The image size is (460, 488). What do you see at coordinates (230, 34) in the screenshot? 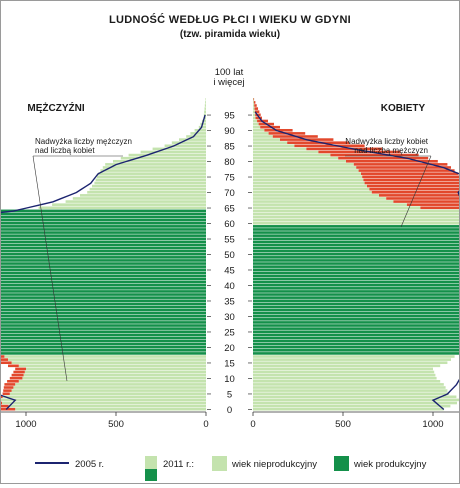
I see `chart-subtitle: (tzw. piramida wieku)` at bounding box center [230, 34].